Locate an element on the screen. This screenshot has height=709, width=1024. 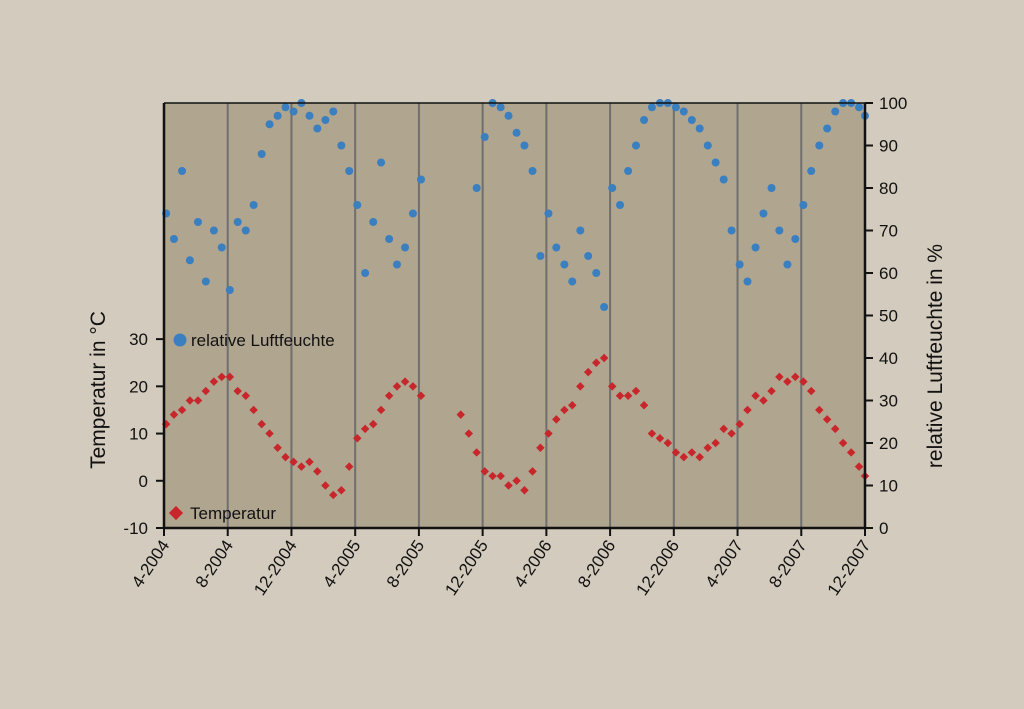
legend-temperature-marker is located at coordinates (176, 513).